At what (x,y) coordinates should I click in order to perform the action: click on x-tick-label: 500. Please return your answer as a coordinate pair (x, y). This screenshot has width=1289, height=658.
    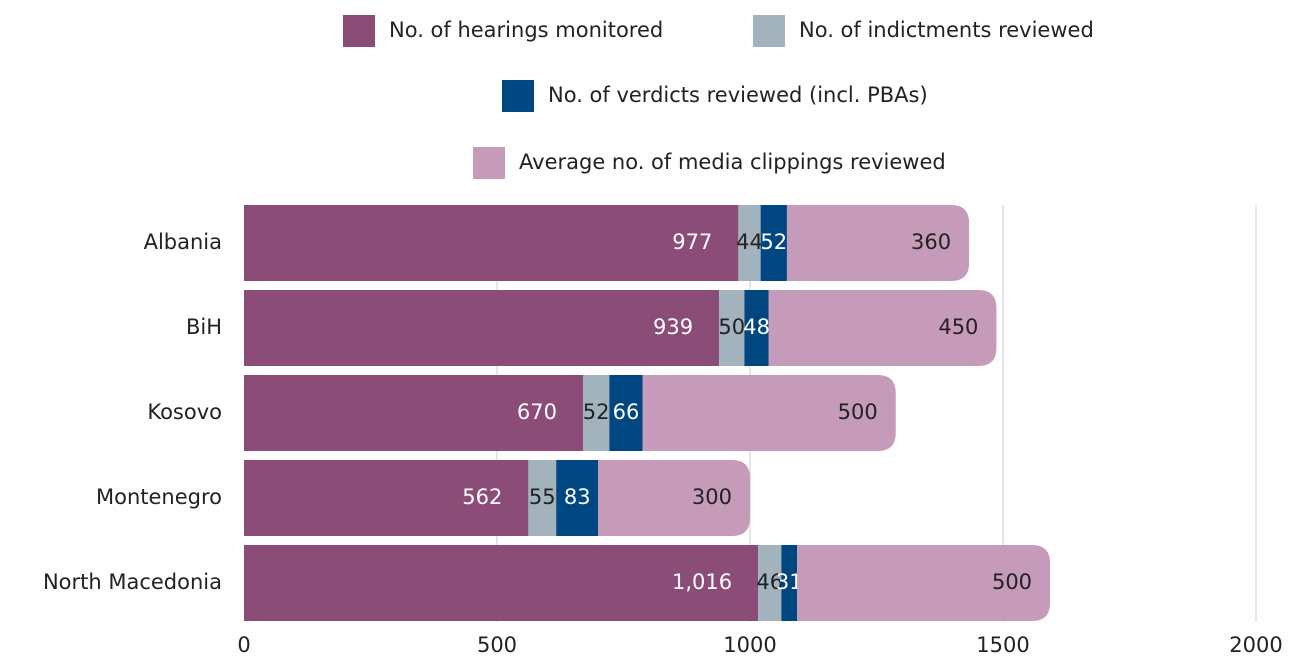
    Looking at the image, I should click on (497, 645).